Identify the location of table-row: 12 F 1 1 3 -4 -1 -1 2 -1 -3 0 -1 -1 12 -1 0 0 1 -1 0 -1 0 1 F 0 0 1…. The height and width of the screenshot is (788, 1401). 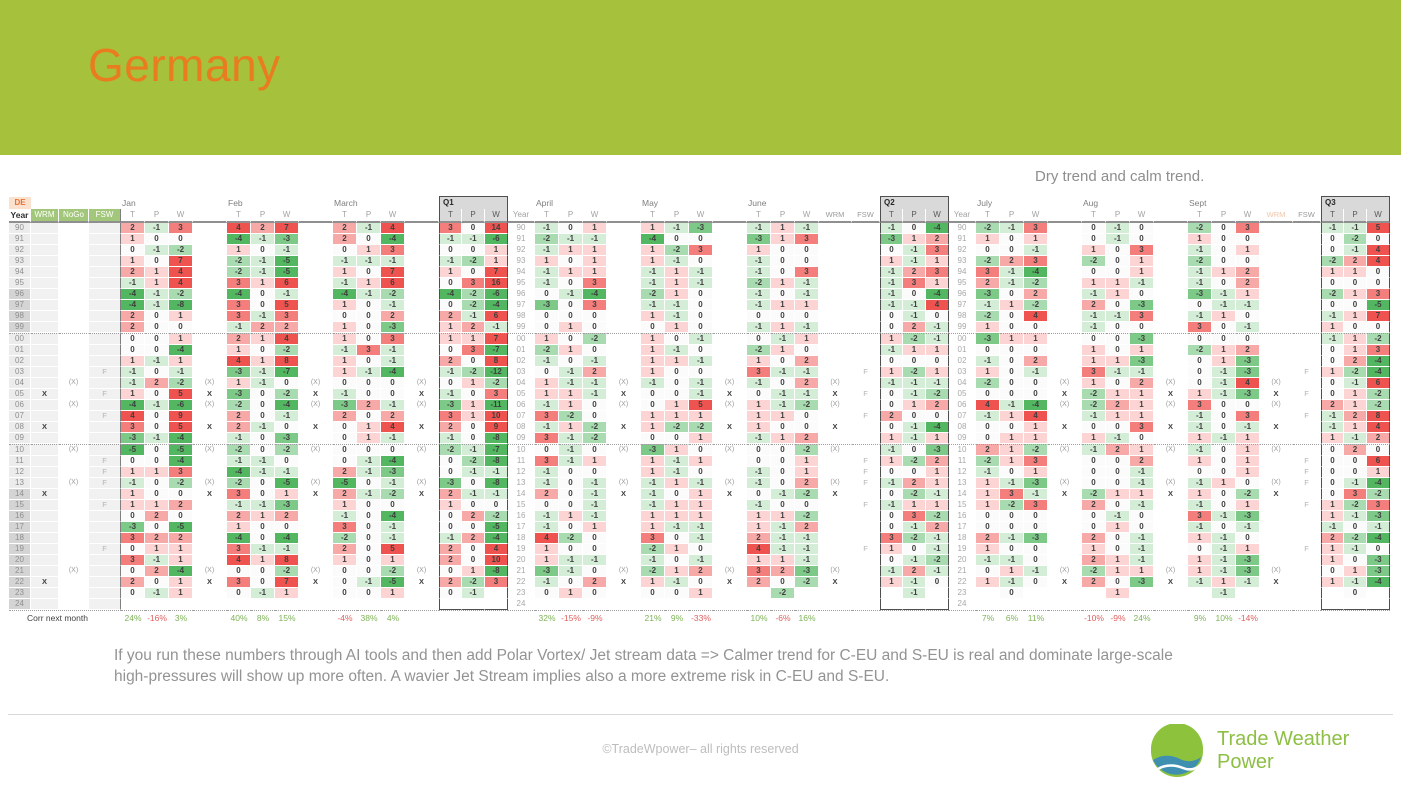
(699, 472).